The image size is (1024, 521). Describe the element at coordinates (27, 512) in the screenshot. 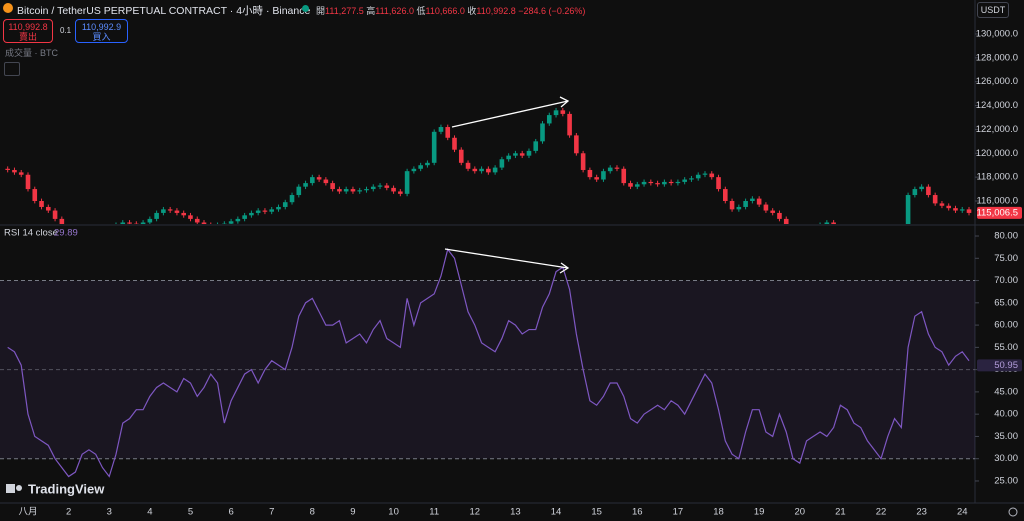

I see `x-tick-label: 八月` at that location.